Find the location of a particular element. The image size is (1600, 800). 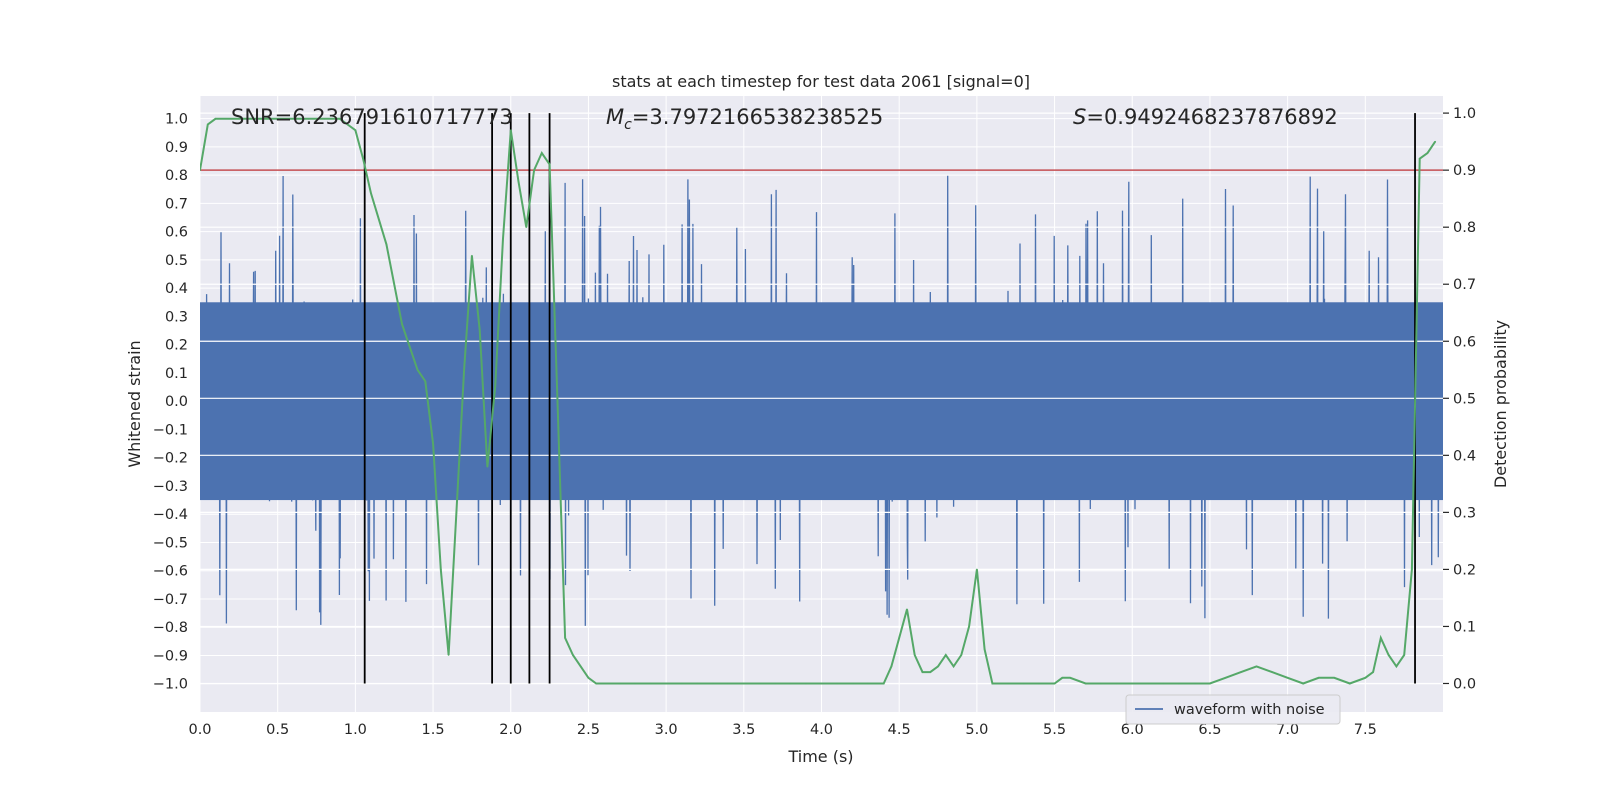

x-tick-label: 3.5 is located at coordinates (743, 730).